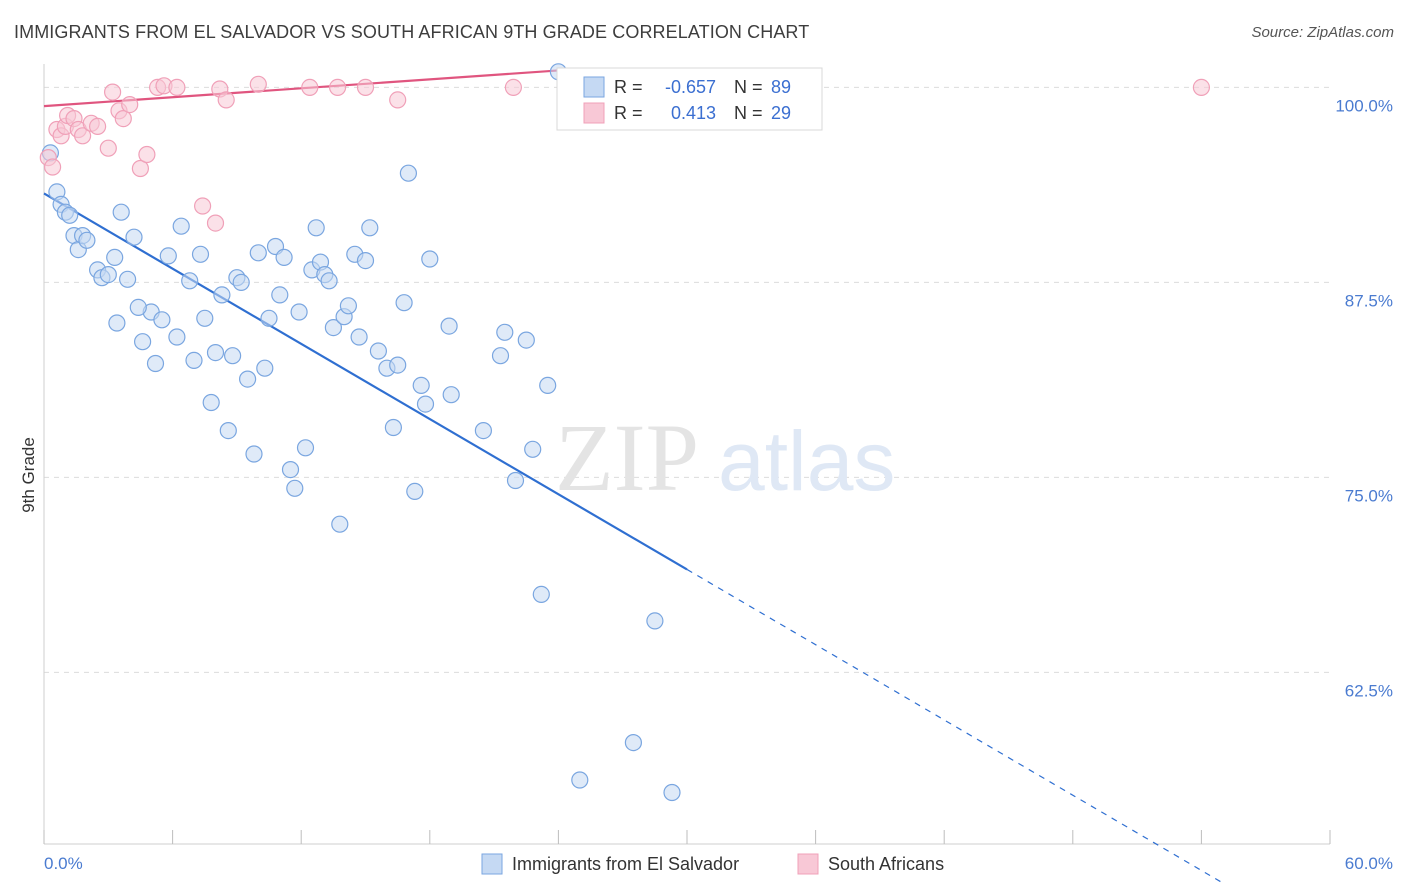 This screenshot has width=1406, height=892. Describe the element at coordinates (781, 113) in the screenshot. I see `stats-n-value-2: 29` at that location.